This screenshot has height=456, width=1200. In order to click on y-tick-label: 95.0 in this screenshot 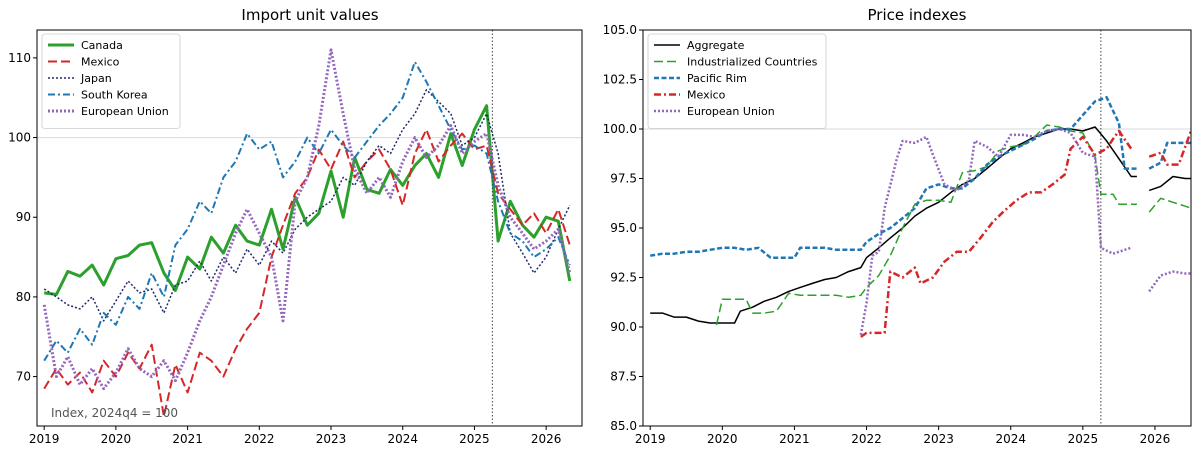, I will do `click(623, 228)`.